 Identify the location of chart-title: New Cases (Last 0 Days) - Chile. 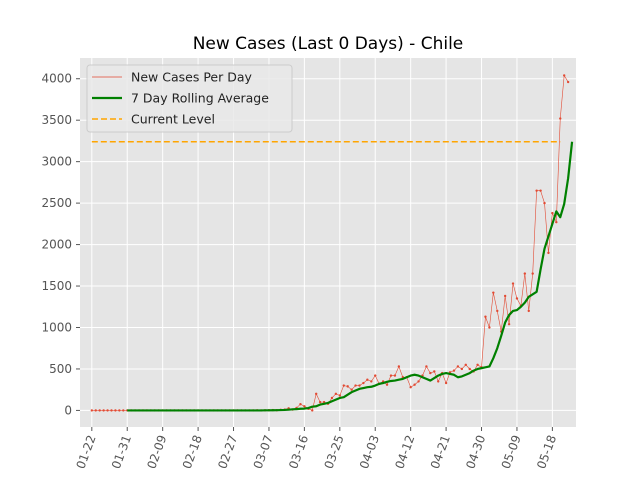
(328, 44).